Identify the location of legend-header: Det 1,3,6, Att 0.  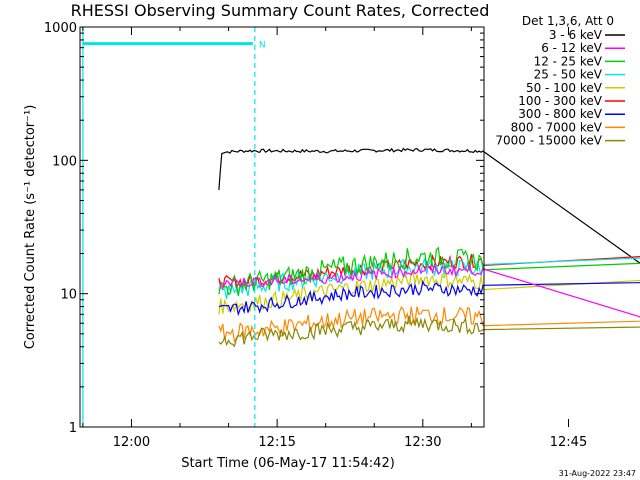
(568, 21).